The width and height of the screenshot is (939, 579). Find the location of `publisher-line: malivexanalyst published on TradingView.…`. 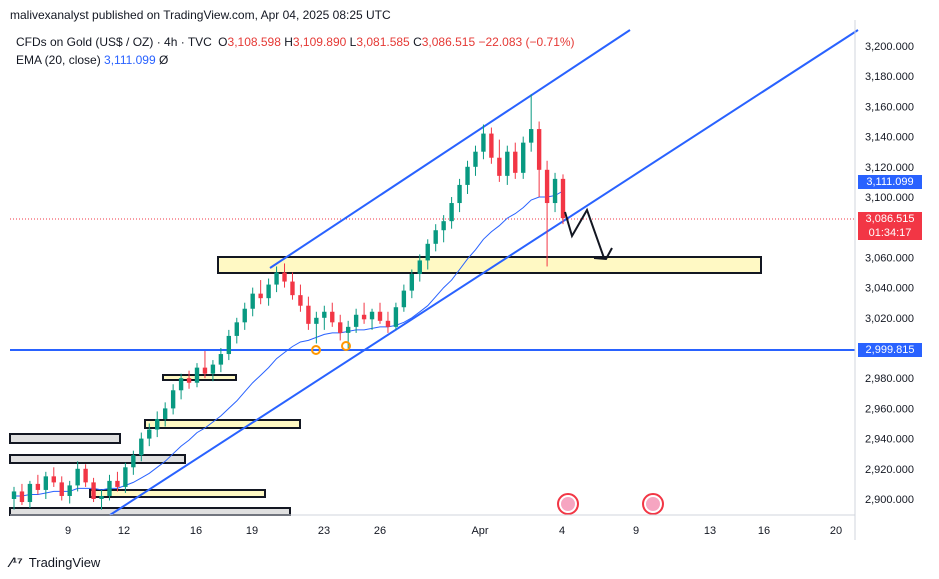

publisher-line: malivexanalyst published on TradingView.… is located at coordinates (200, 15).